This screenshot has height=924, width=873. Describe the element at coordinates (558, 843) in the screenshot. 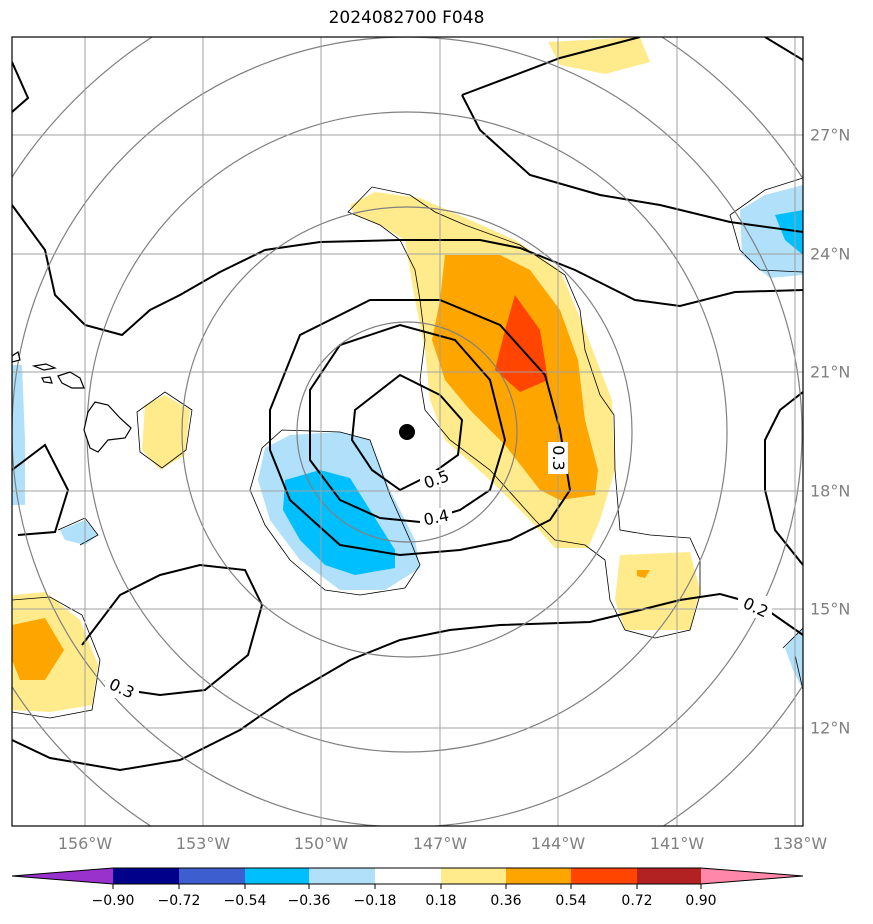

I see `lon-label: 144°W` at that location.